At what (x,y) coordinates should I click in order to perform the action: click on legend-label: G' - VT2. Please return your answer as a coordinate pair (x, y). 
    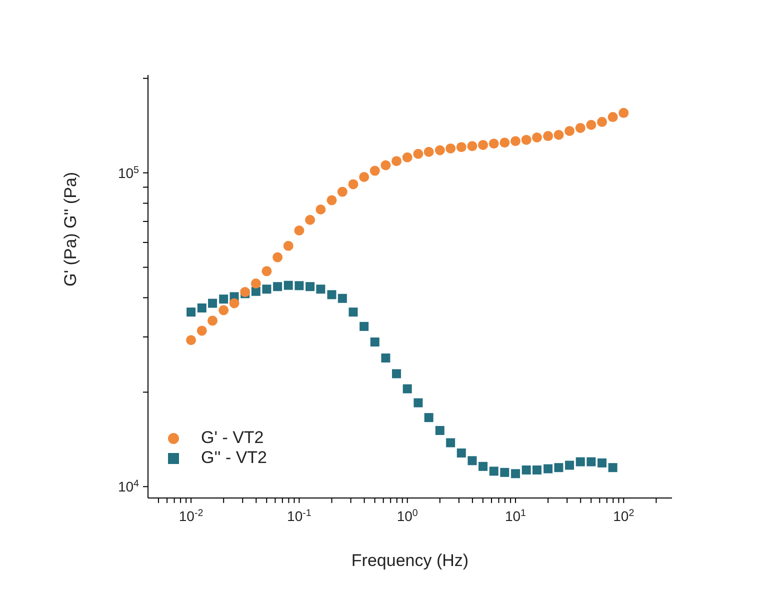
    Looking at the image, I should click on (232, 437).